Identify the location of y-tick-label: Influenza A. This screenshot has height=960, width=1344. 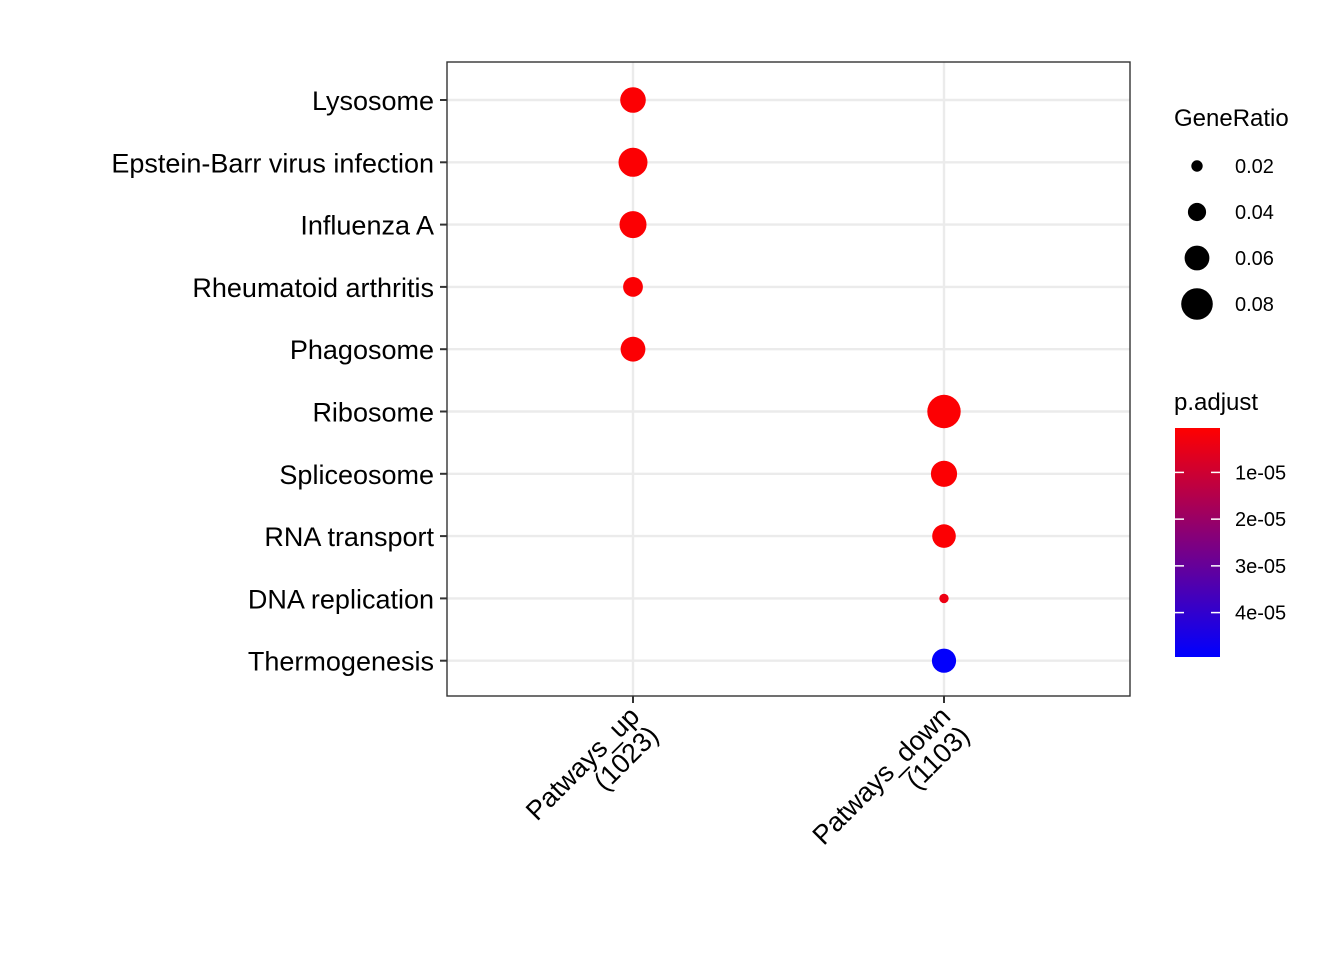
(367, 226).